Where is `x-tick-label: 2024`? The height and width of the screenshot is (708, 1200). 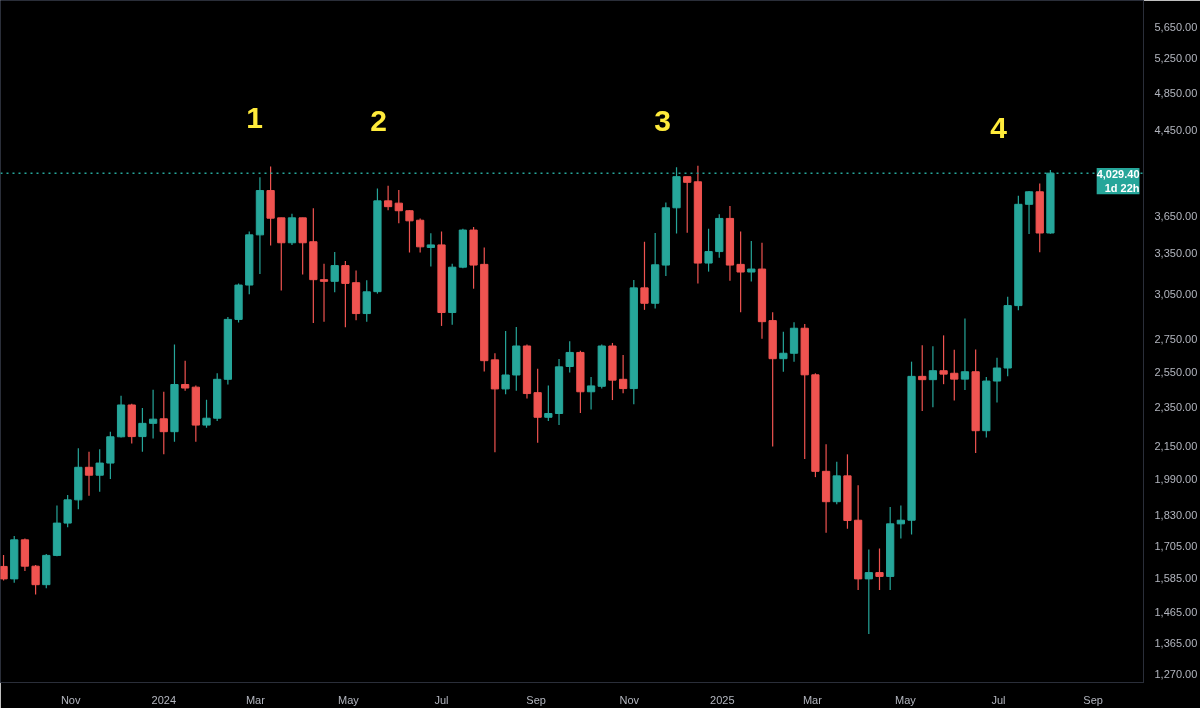 x-tick-label: 2024 is located at coordinates (164, 699).